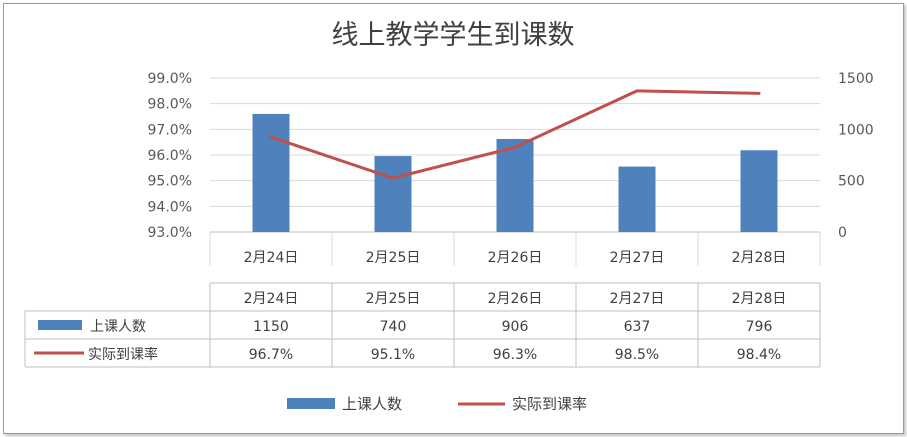  What do you see at coordinates (437, 404) in the screenshot?
I see `legend: 上课人数 实际到课率` at bounding box center [437, 404].